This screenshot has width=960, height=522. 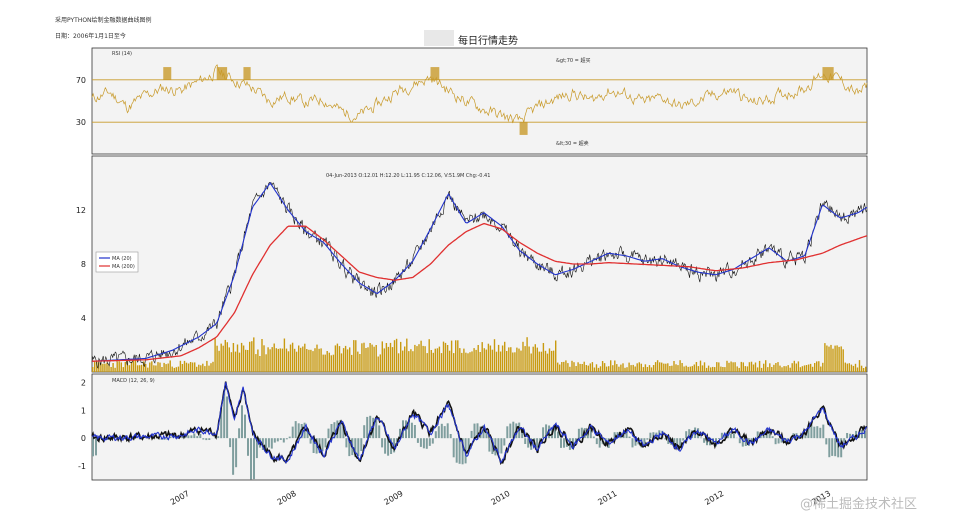 What do you see at coordinates (117, 262) in the screenshot?
I see `price-legend-box` at bounding box center [117, 262].